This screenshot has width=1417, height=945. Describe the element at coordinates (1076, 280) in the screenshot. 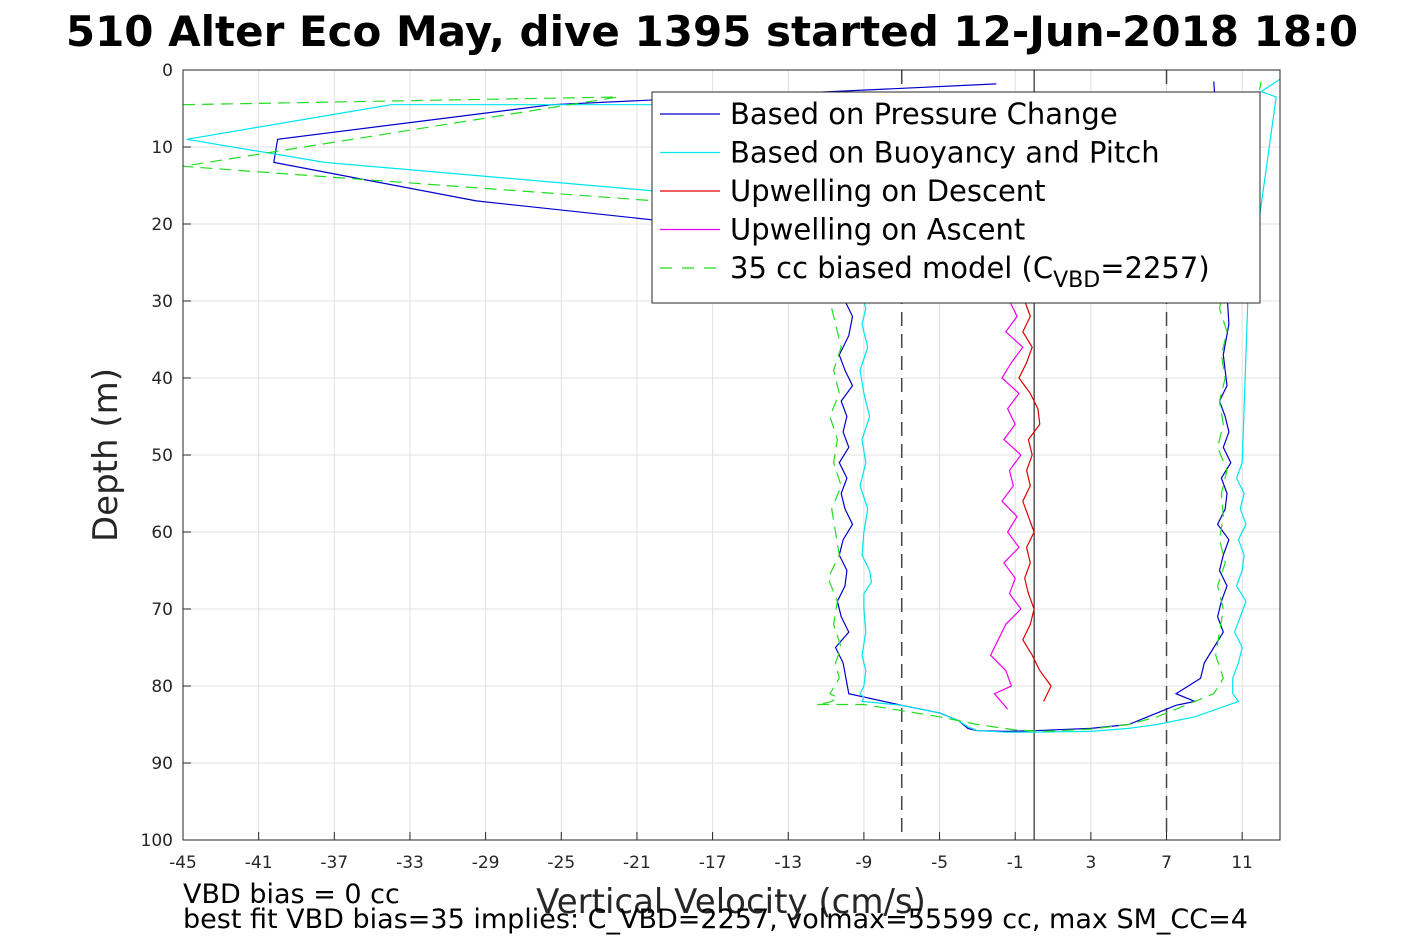

I see `legend-label-subscript: VBD` at that location.